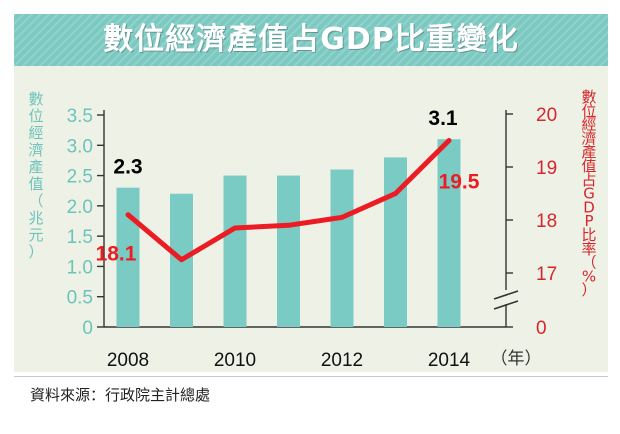  I want to click on left-tick-label: 1.0, so click(80, 267).